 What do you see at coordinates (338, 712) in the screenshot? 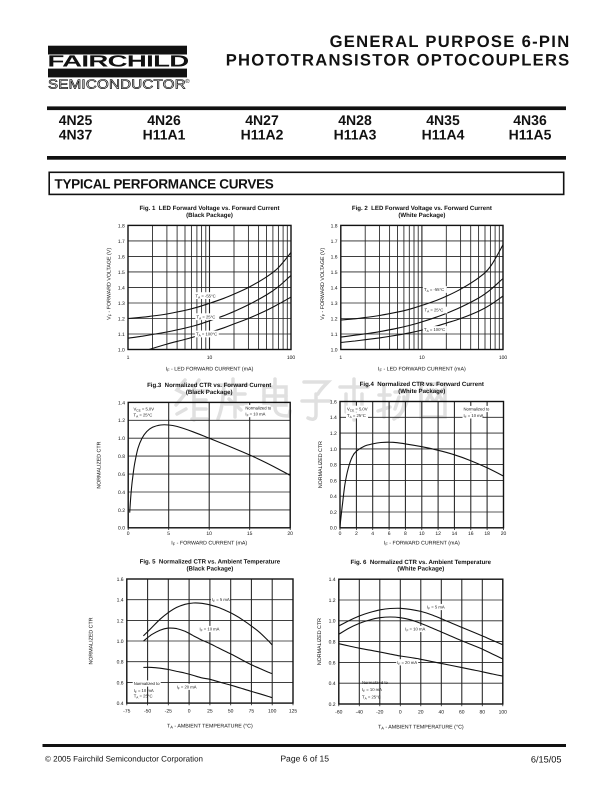
I see `svg-text: -60` at bounding box center [338, 712].